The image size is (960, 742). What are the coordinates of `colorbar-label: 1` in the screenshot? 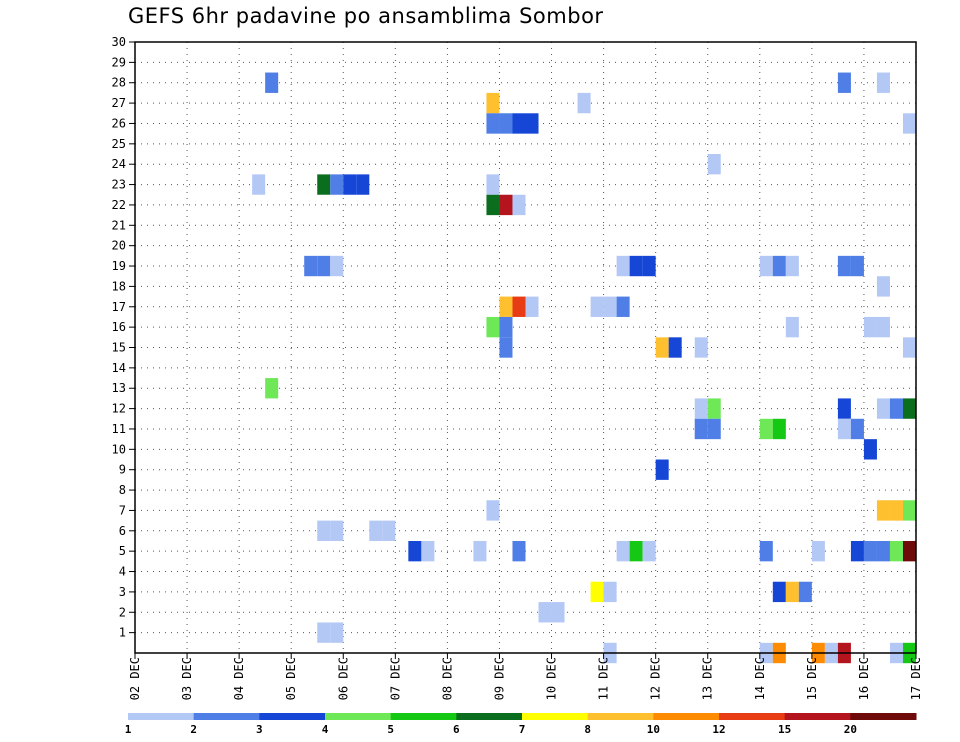 It's located at (128, 729).